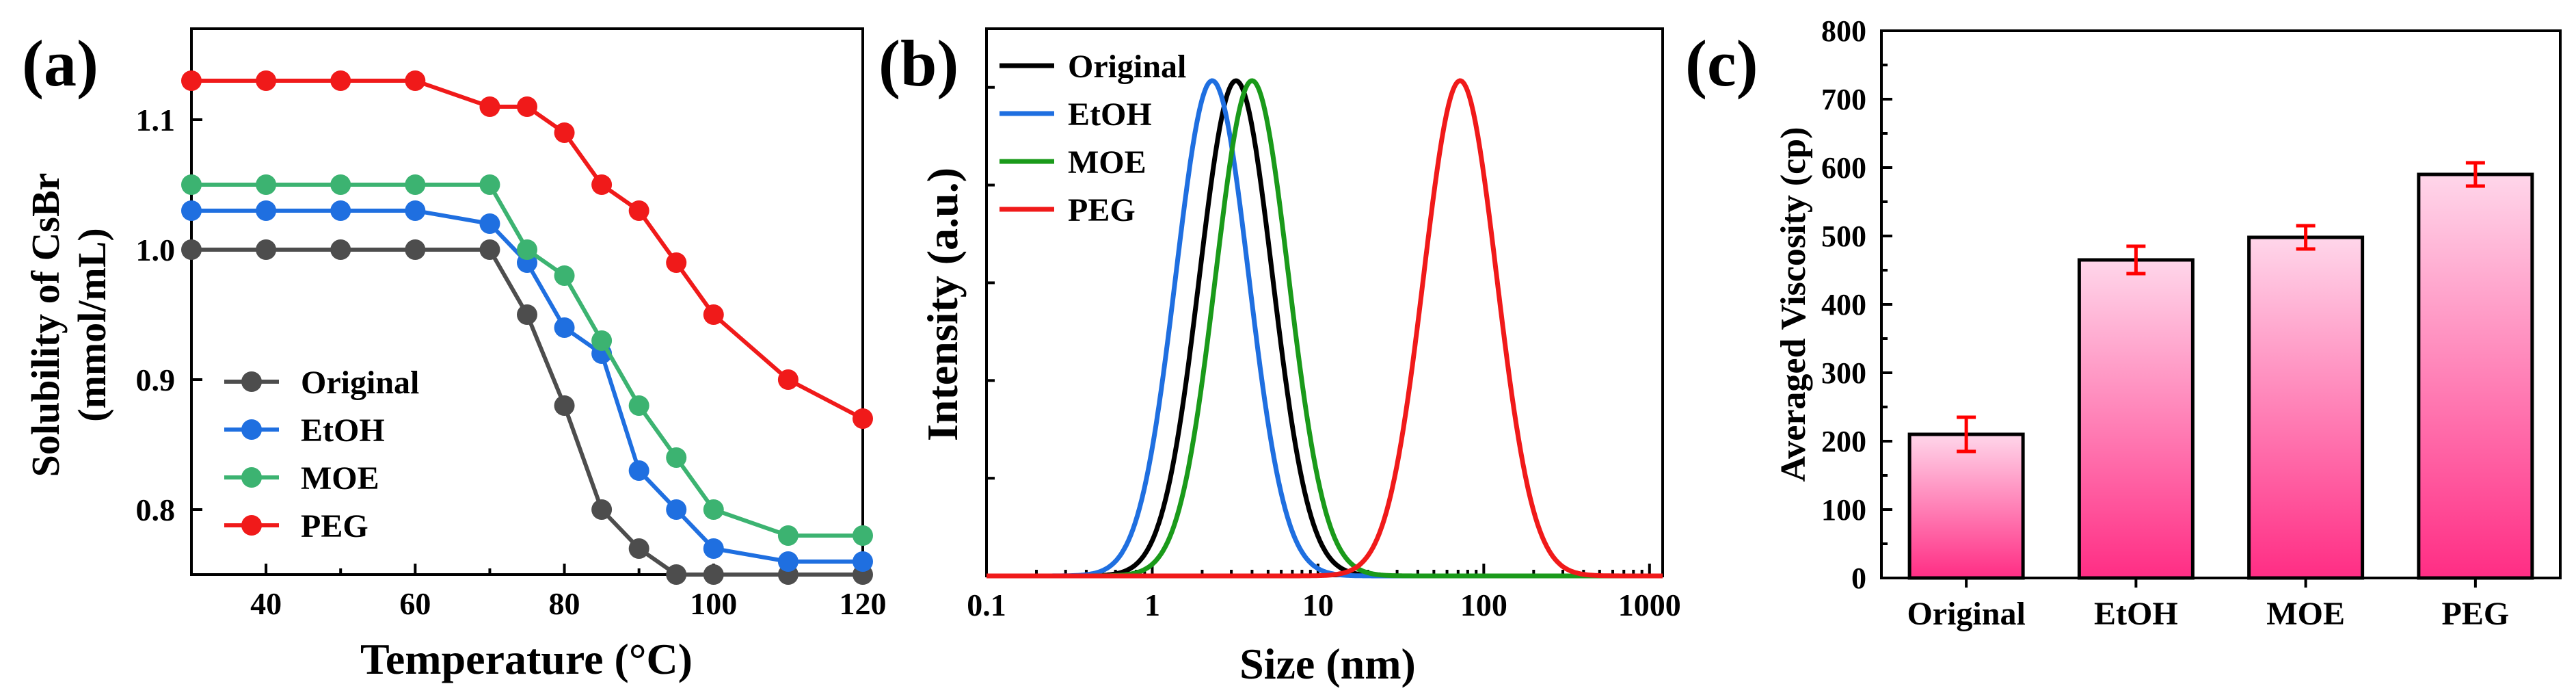 The height and width of the screenshot is (697, 2576). I want to click on y-tick-label: 1.0, so click(156, 250).